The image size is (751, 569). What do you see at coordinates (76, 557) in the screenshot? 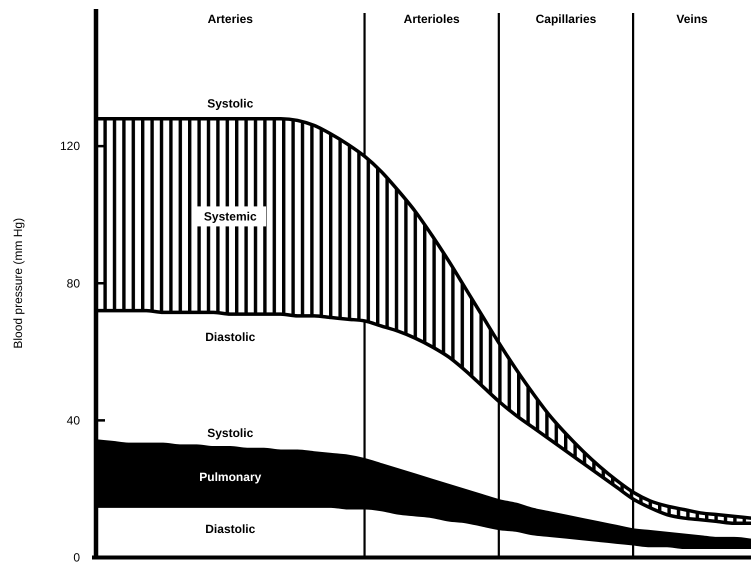
I see `y-tick-label: 0` at bounding box center [76, 557].